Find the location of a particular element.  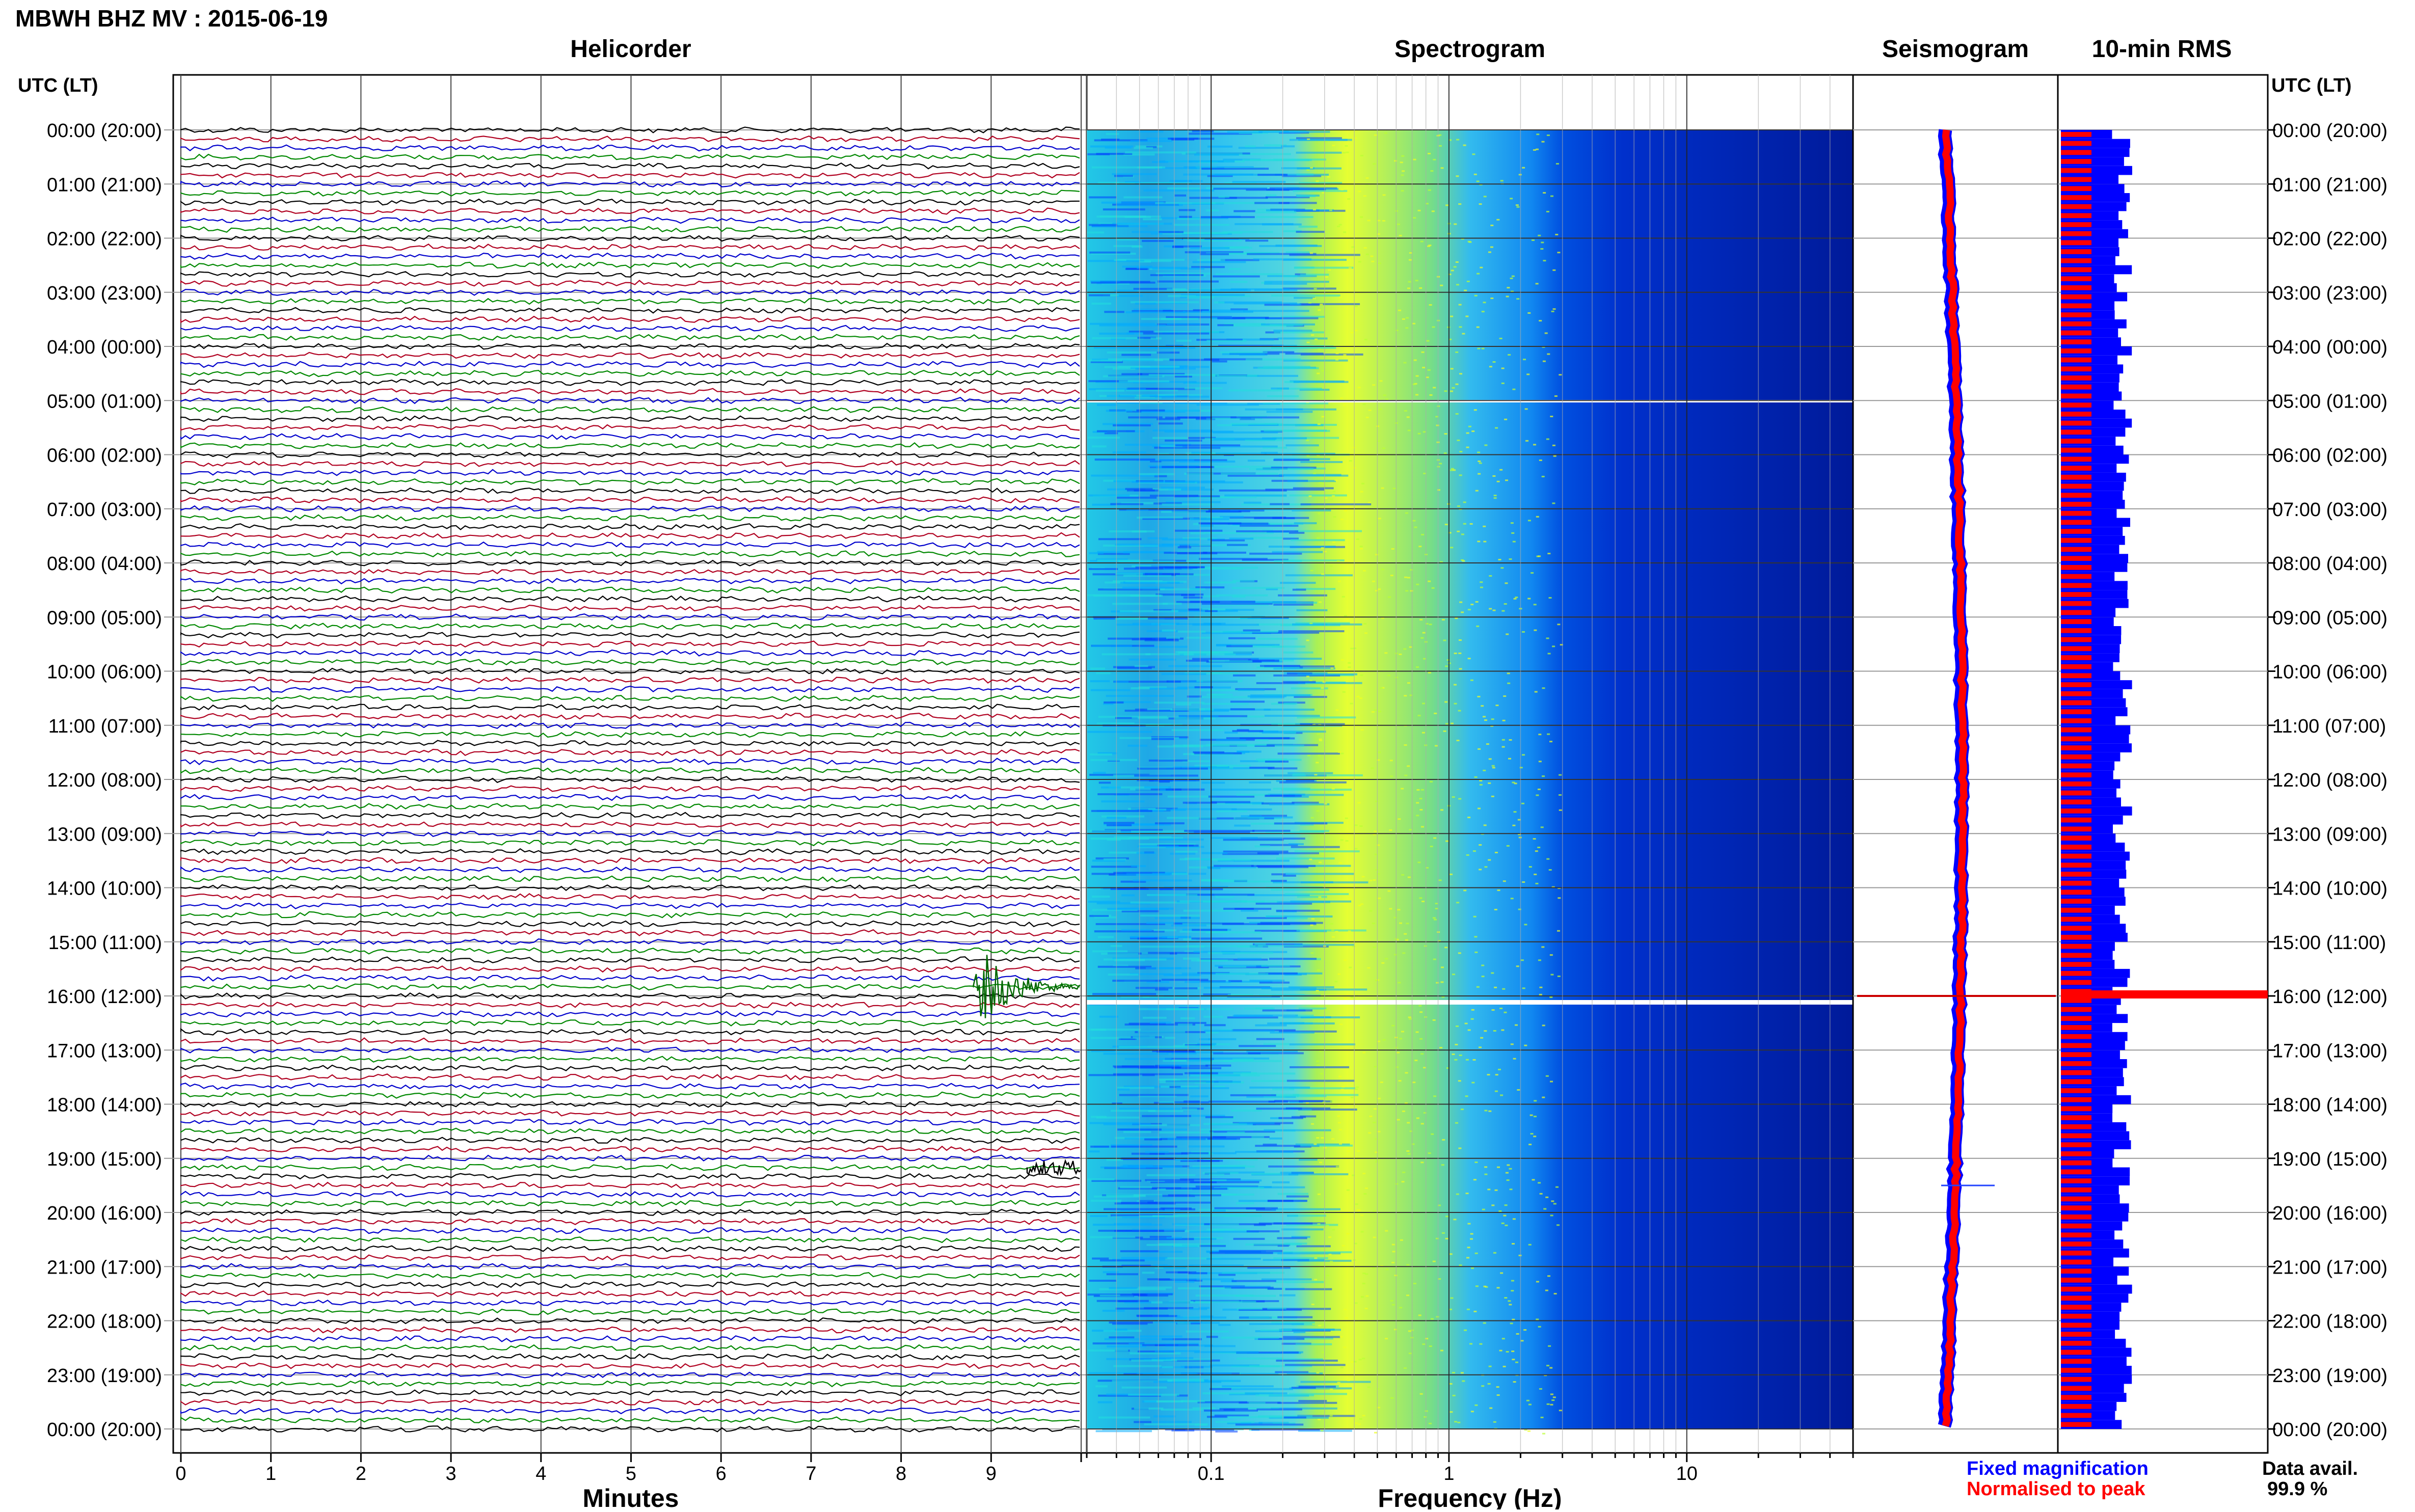

spectrogram-x-tick-label: 1 is located at coordinates (1449, 1473).